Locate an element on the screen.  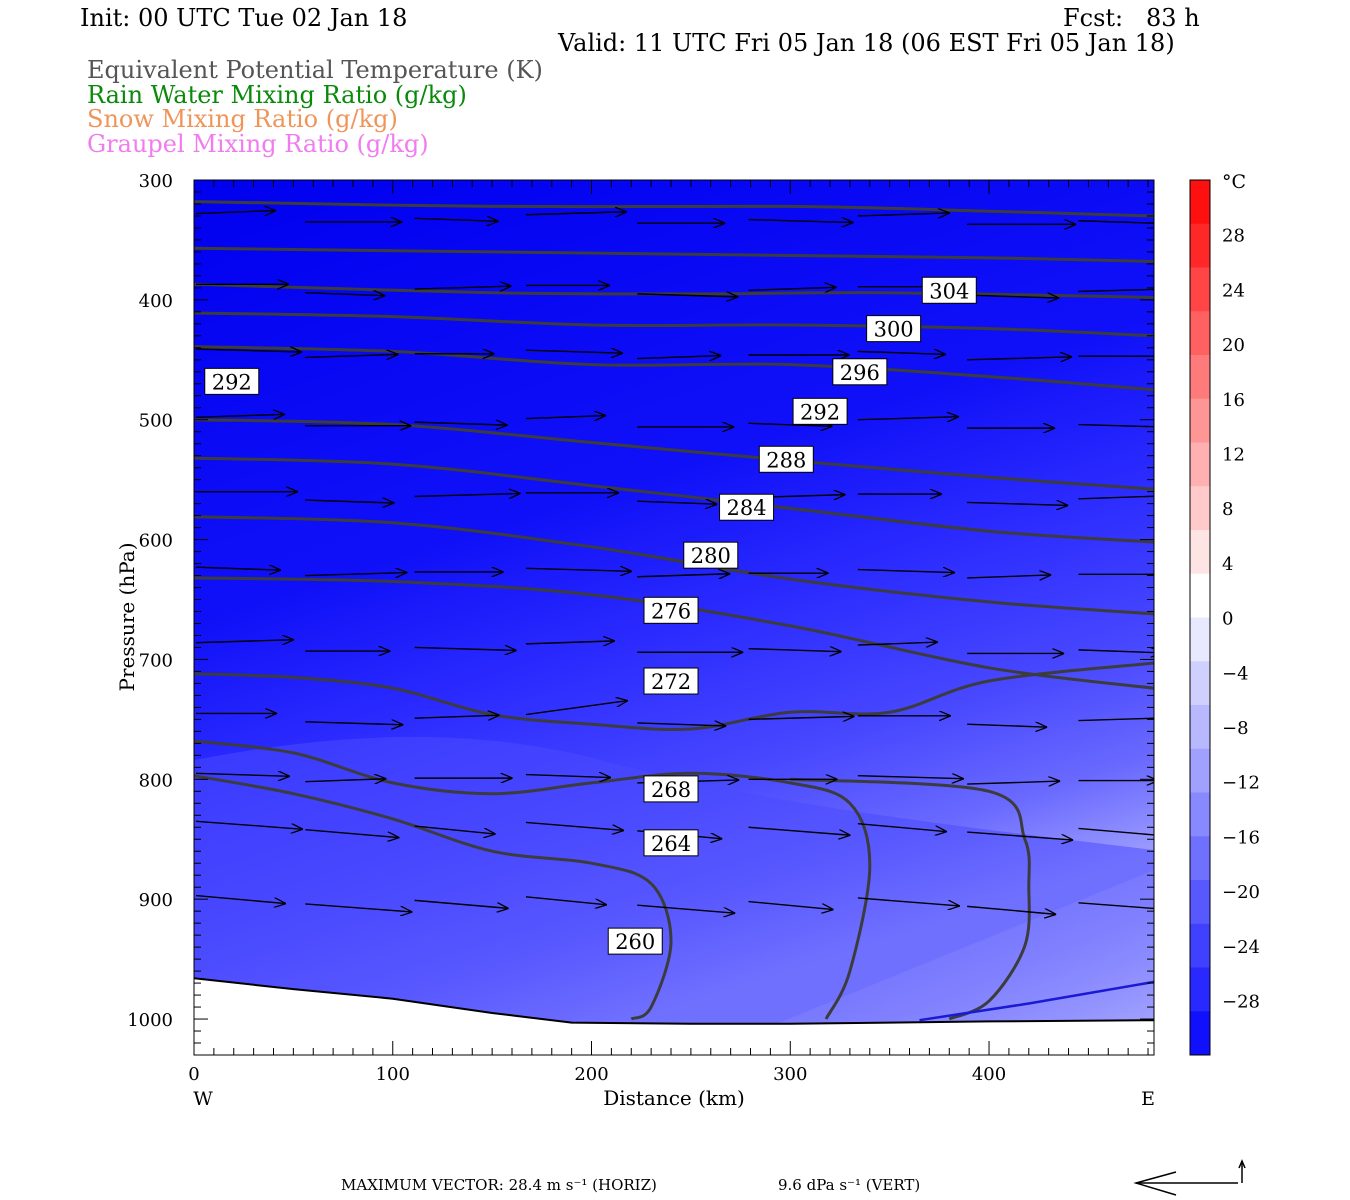
contour-label: 292 is located at coordinates (820, 411).